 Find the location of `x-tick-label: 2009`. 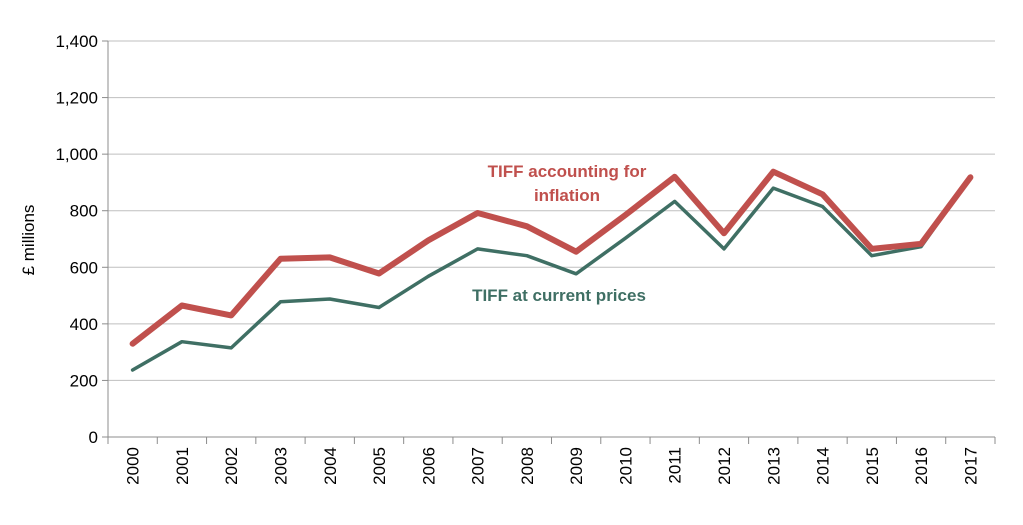

x-tick-label: 2009 is located at coordinates (576, 466).